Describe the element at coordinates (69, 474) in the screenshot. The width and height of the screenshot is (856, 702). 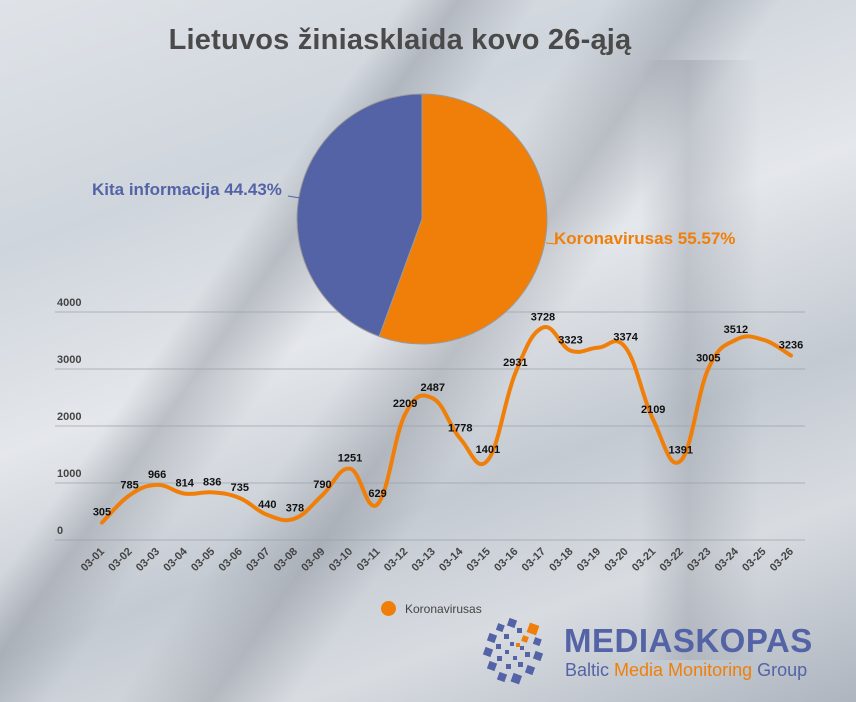
I see `y-tick-label: 1000` at that location.